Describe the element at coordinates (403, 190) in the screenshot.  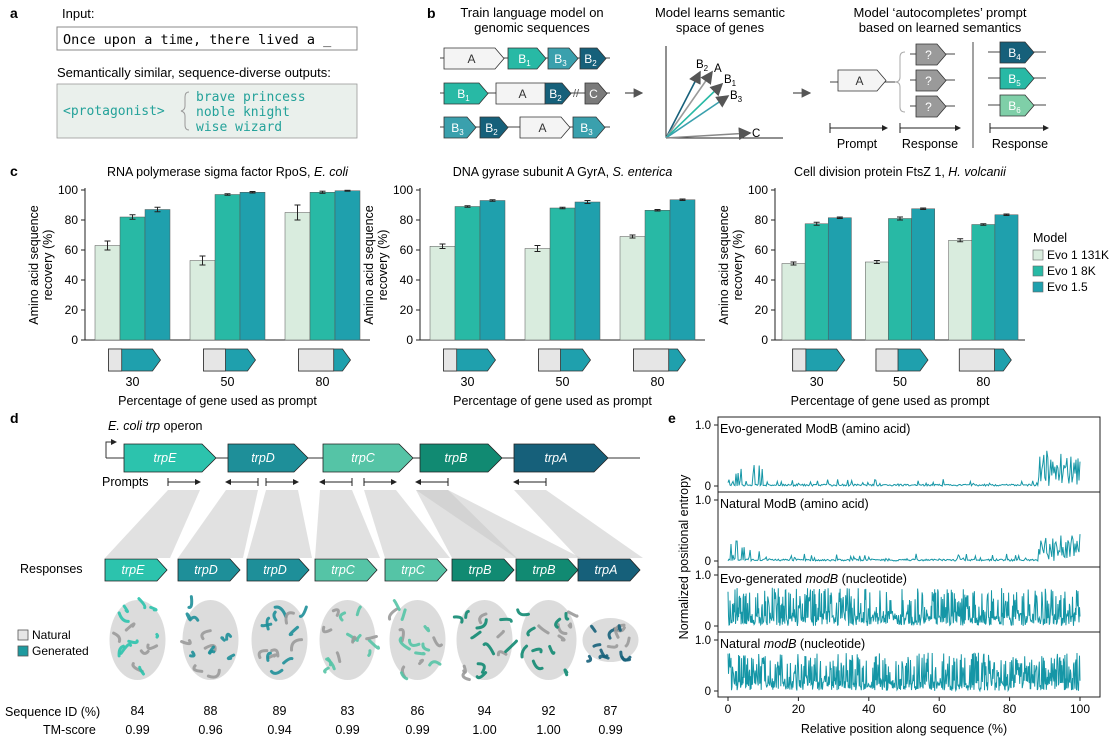
I see `y-tick-label: 100` at that location.